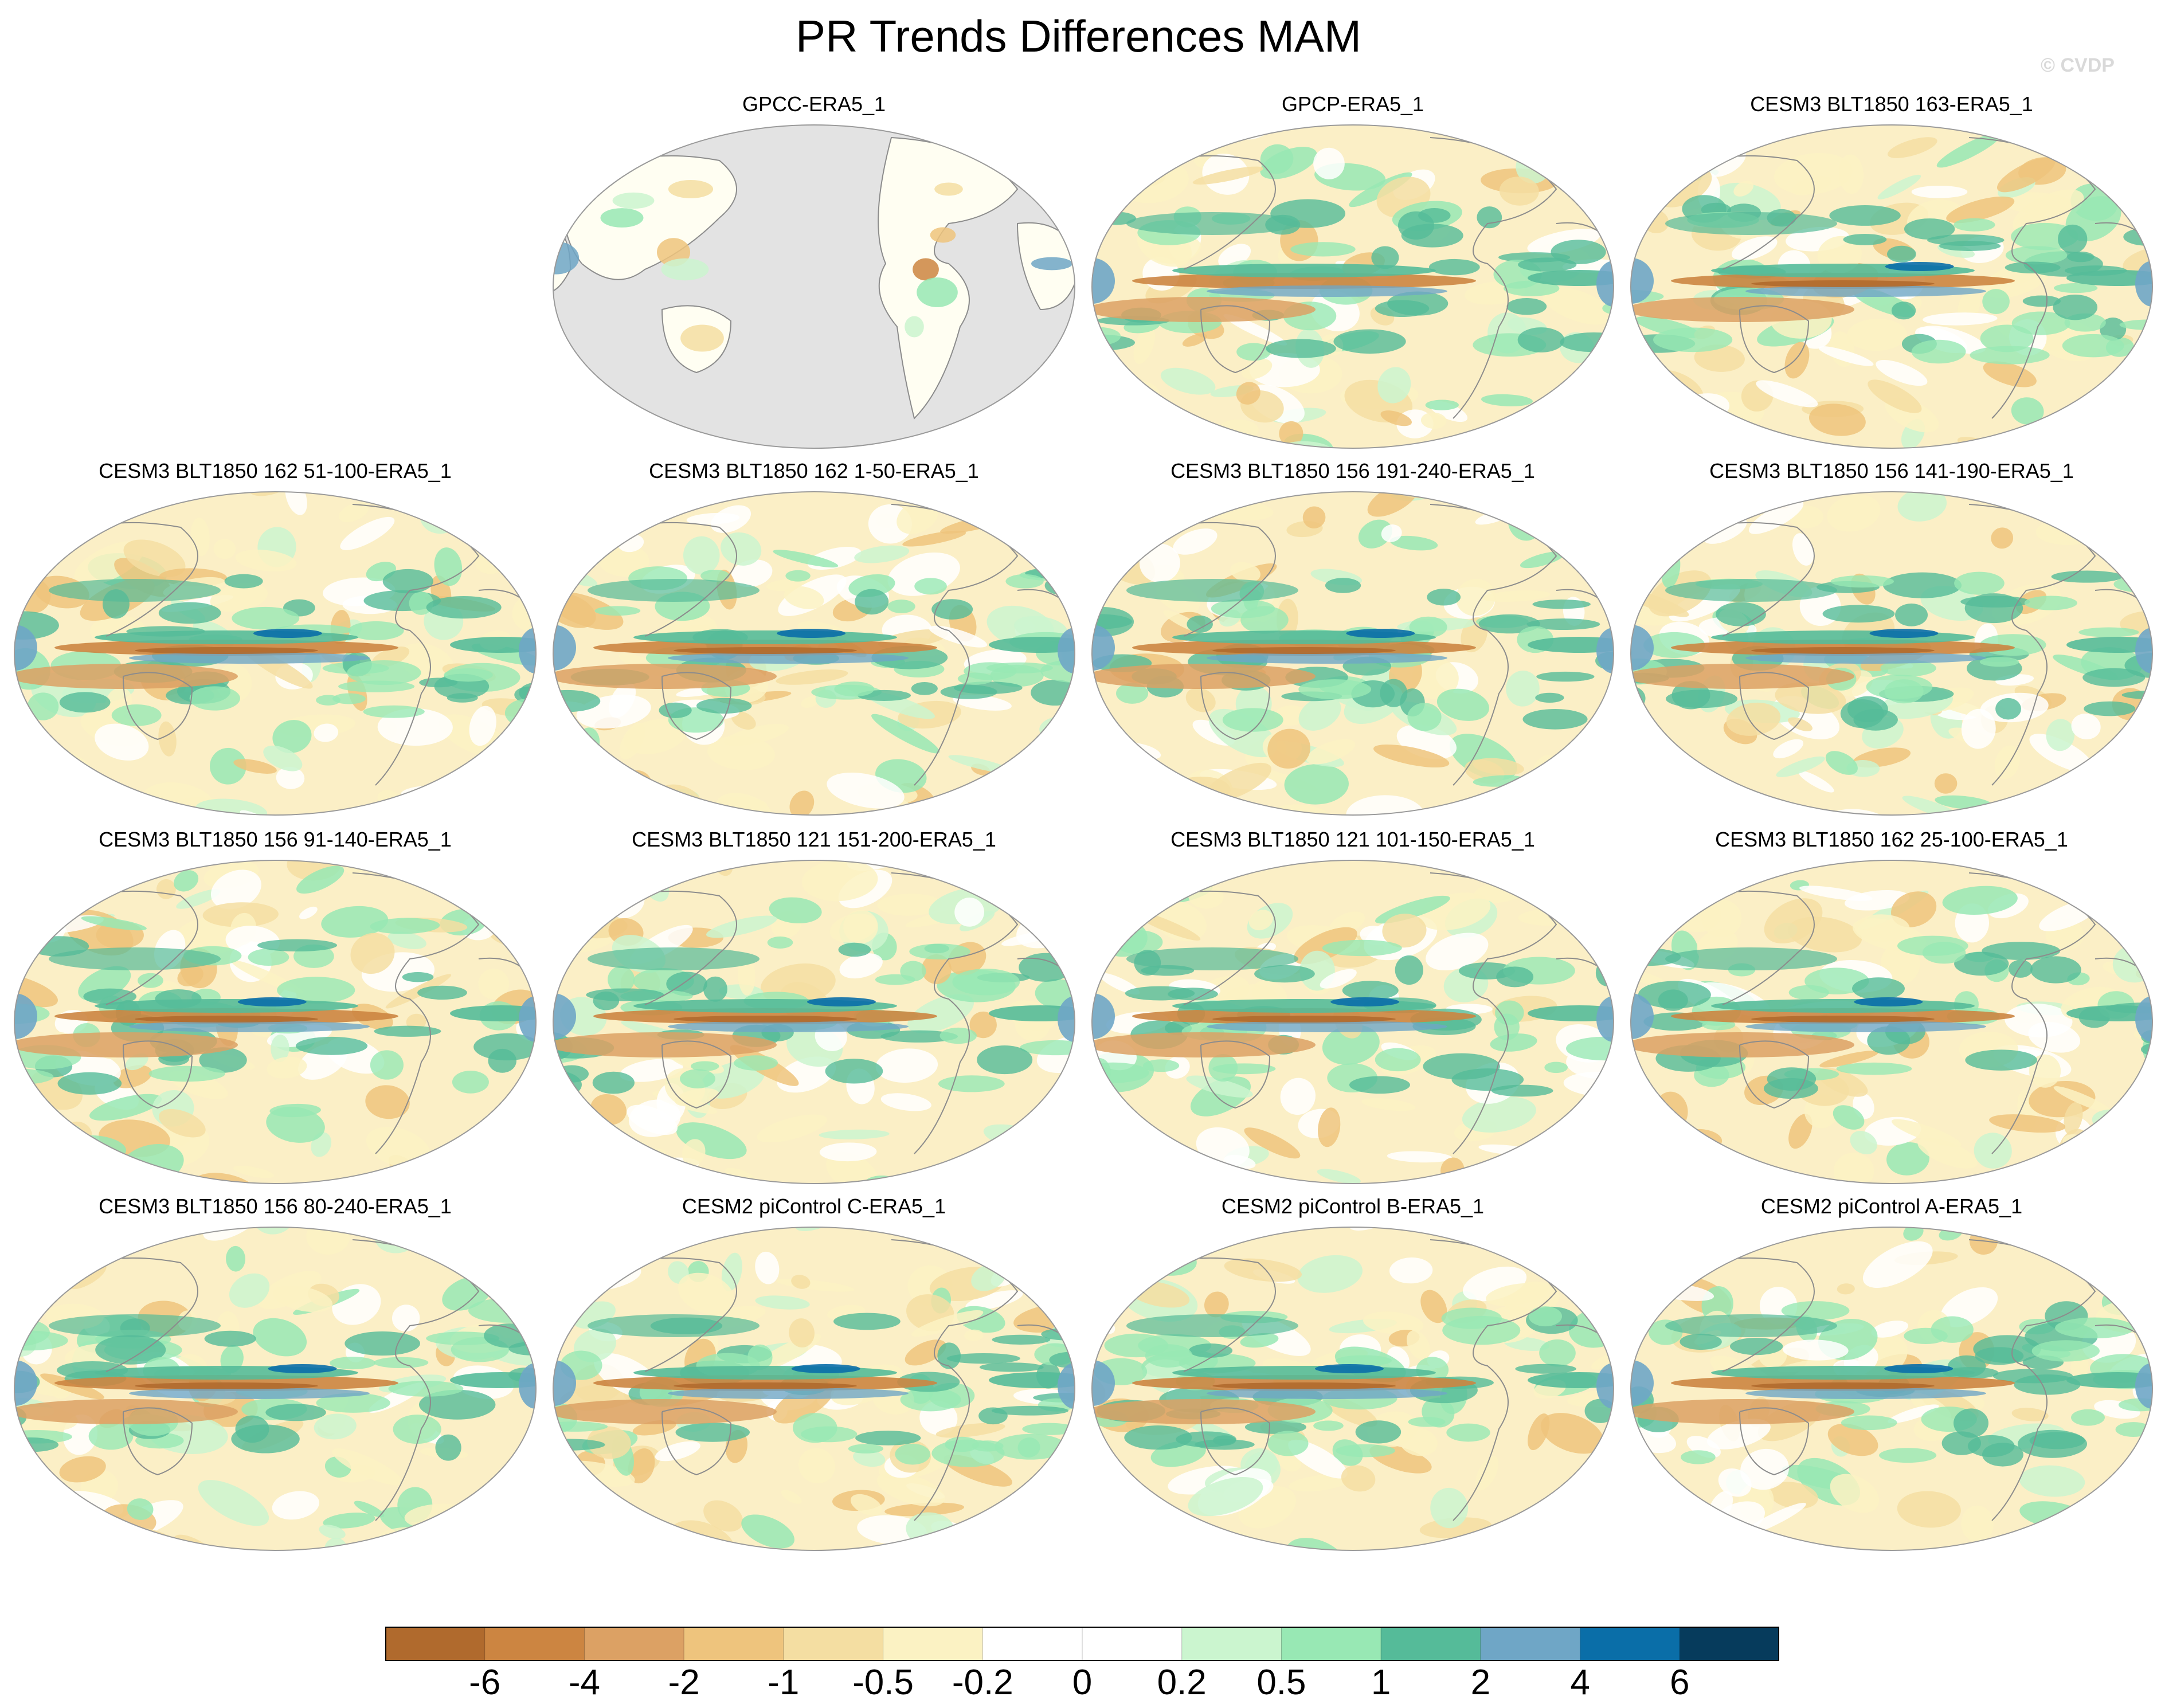 The height and width of the screenshot is (1708, 2157). I want to click on map-panel: CESM3 BLT1850 121 151-200-ERA5_1, so click(814, 1010).